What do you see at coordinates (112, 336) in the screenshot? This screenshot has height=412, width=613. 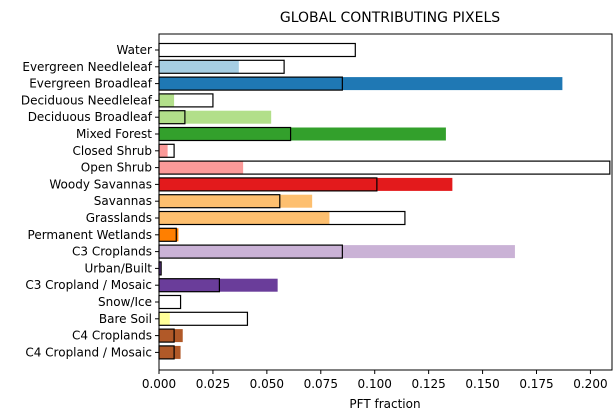 I see `y-tick-label-17: C4 Croplands` at bounding box center [112, 336].